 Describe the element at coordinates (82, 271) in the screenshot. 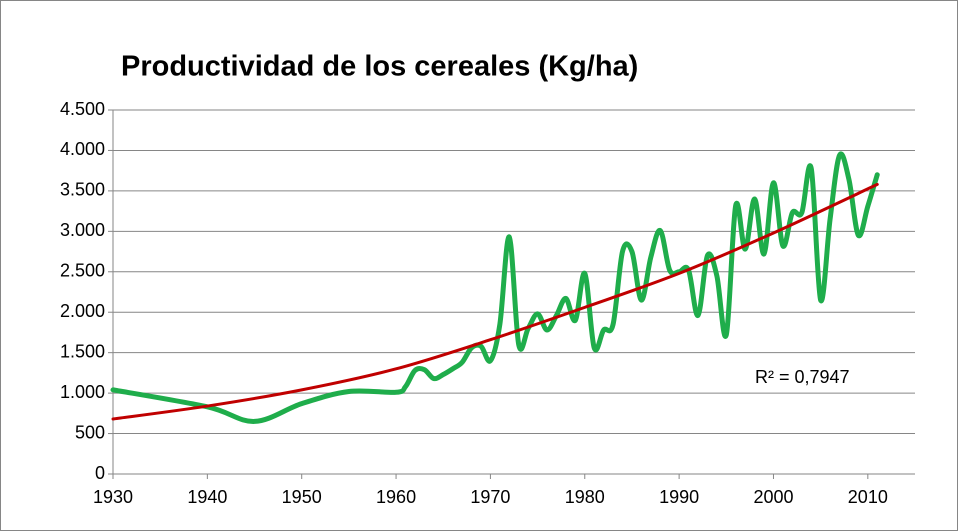

I see `y-tick-label: 2.500` at that location.